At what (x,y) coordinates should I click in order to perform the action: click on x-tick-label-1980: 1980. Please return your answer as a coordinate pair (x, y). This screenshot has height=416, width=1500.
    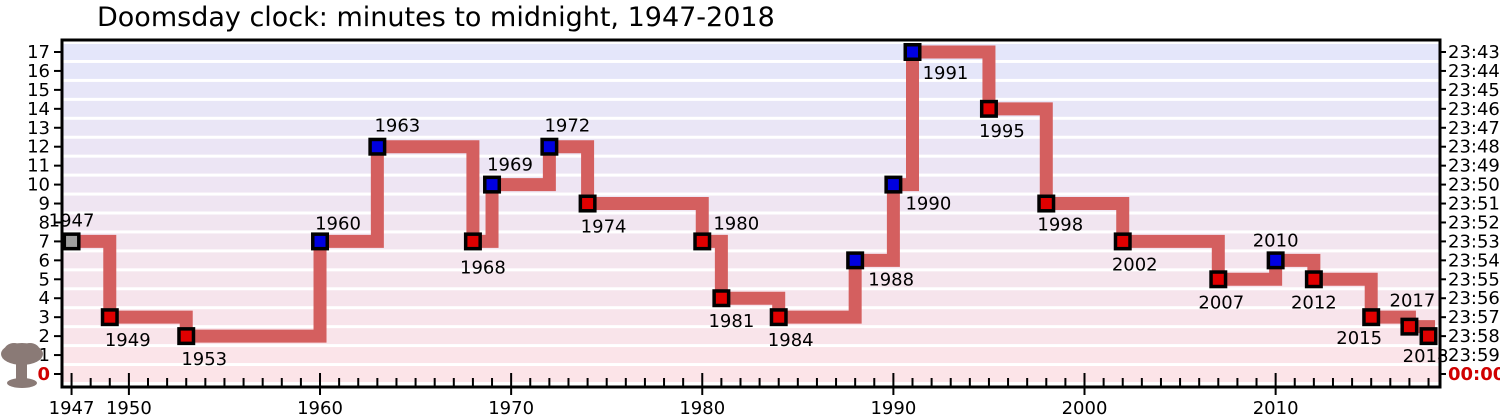
    Looking at the image, I should click on (702, 407).